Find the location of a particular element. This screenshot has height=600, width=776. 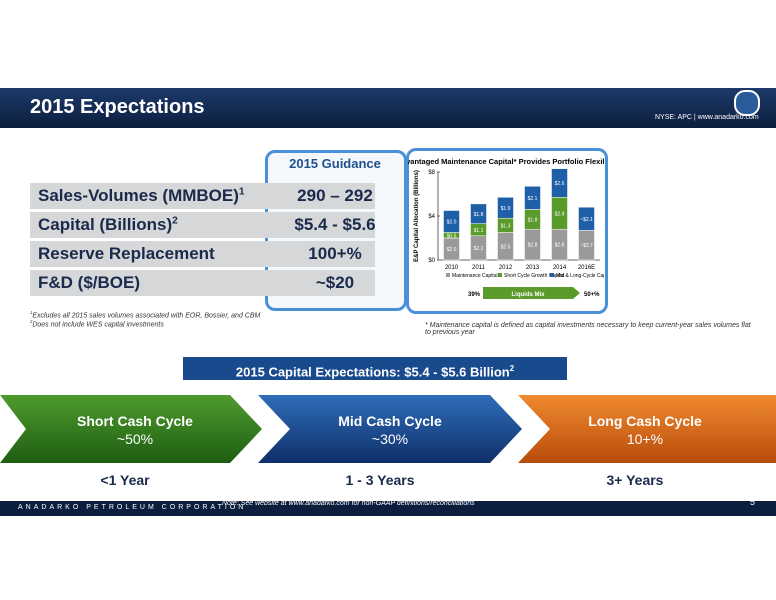

logo is located at coordinates (747, 103).